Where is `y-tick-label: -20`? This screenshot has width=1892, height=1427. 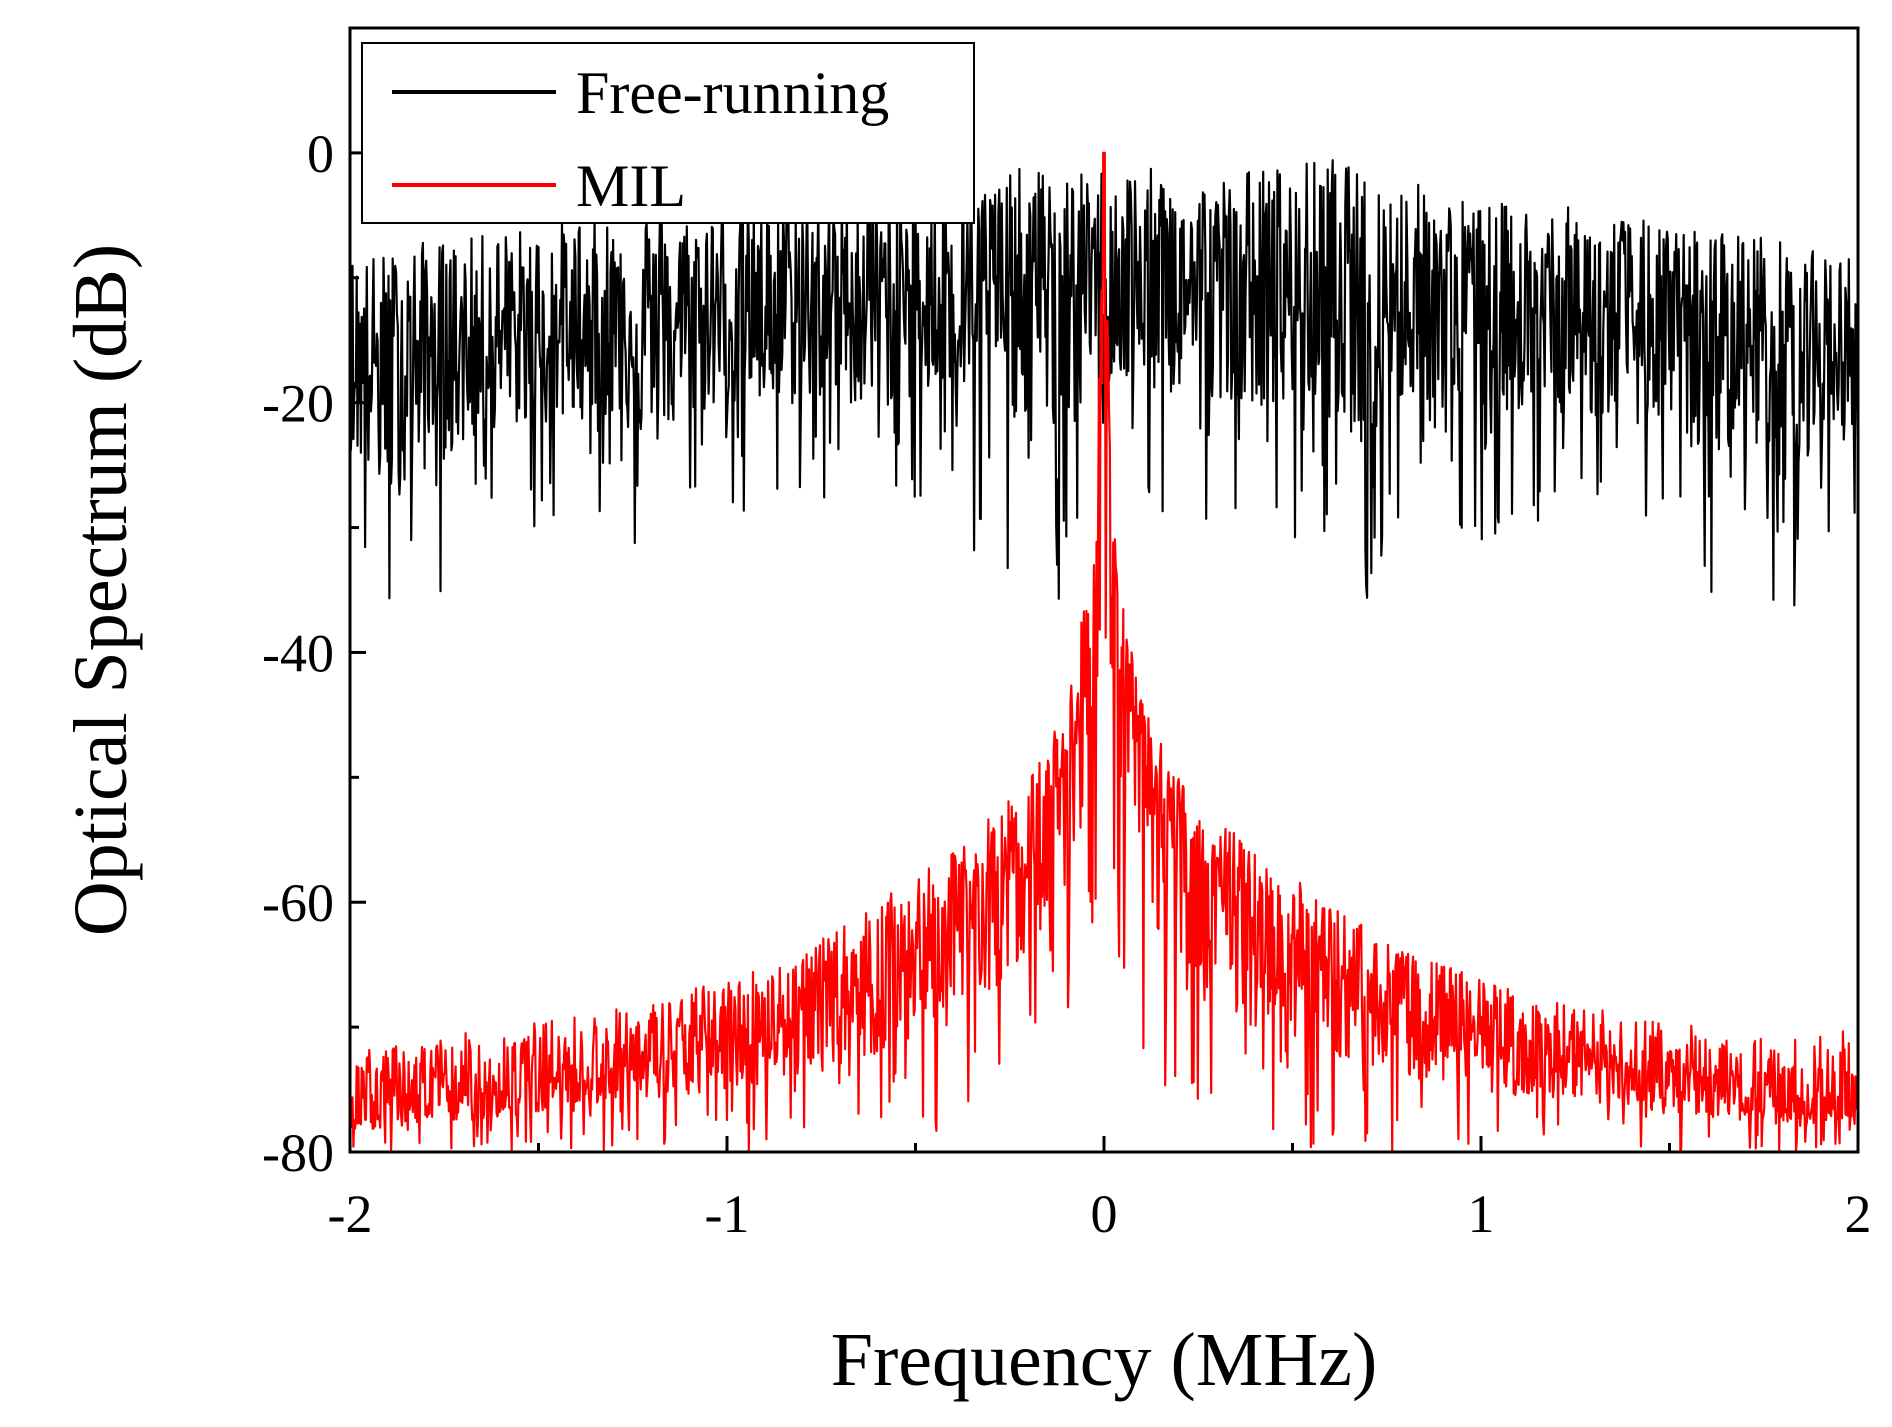
y-tick-label: -20 is located at coordinates (298, 404).